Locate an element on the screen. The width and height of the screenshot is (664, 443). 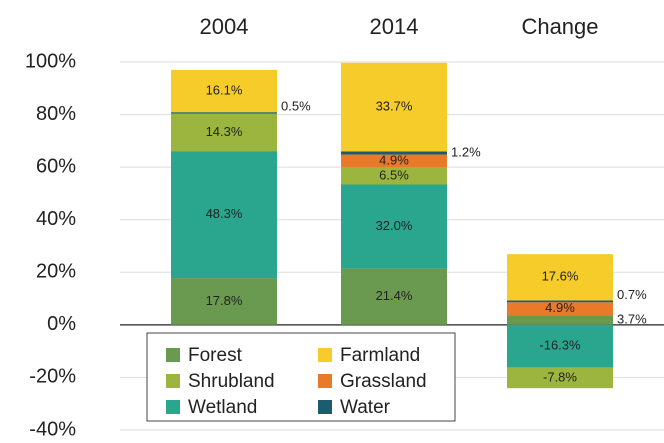
legend-label: Shrubland is located at coordinates (231, 381).